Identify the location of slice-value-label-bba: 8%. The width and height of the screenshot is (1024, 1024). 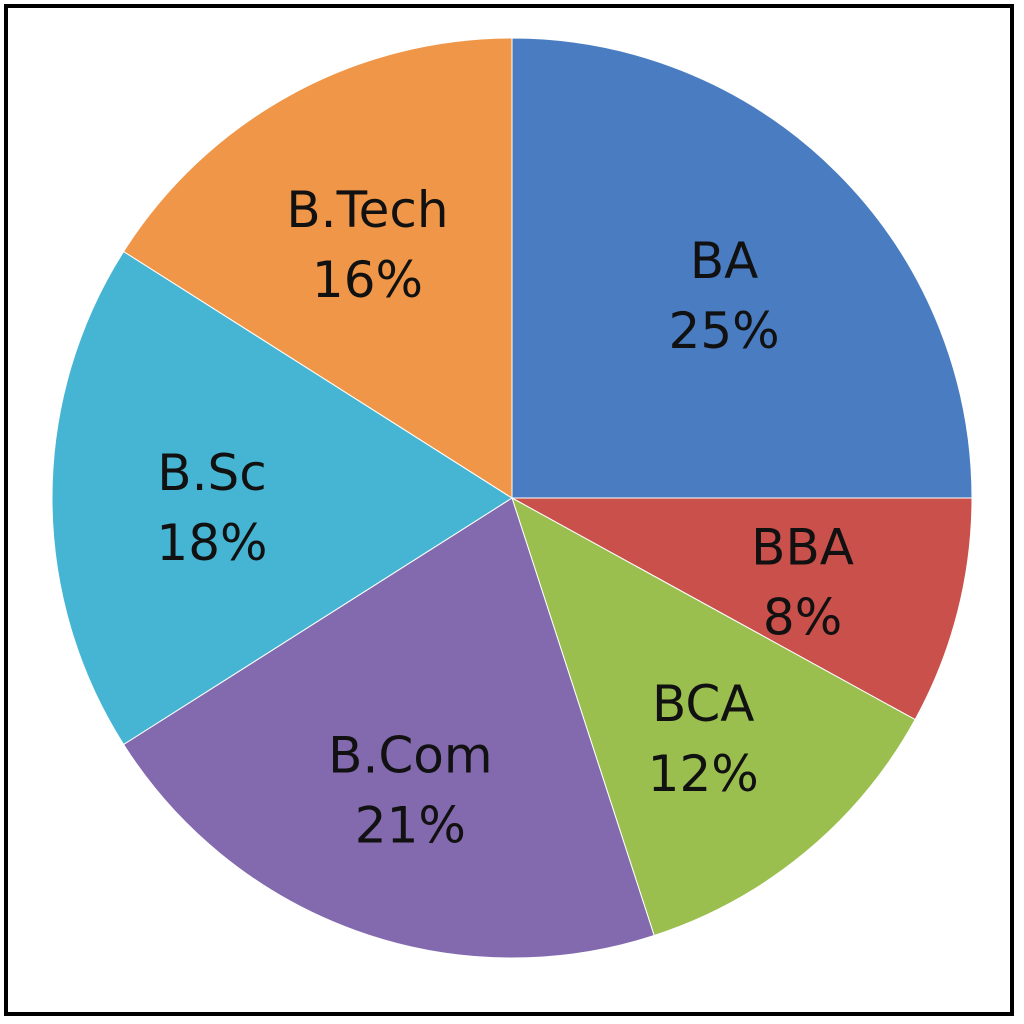
(802, 618).